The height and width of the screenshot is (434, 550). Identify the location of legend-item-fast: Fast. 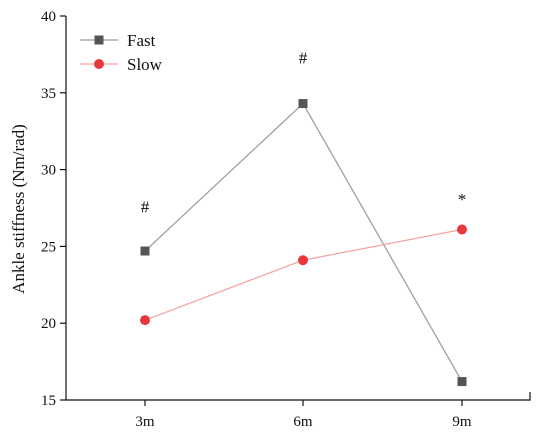
(118, 40).